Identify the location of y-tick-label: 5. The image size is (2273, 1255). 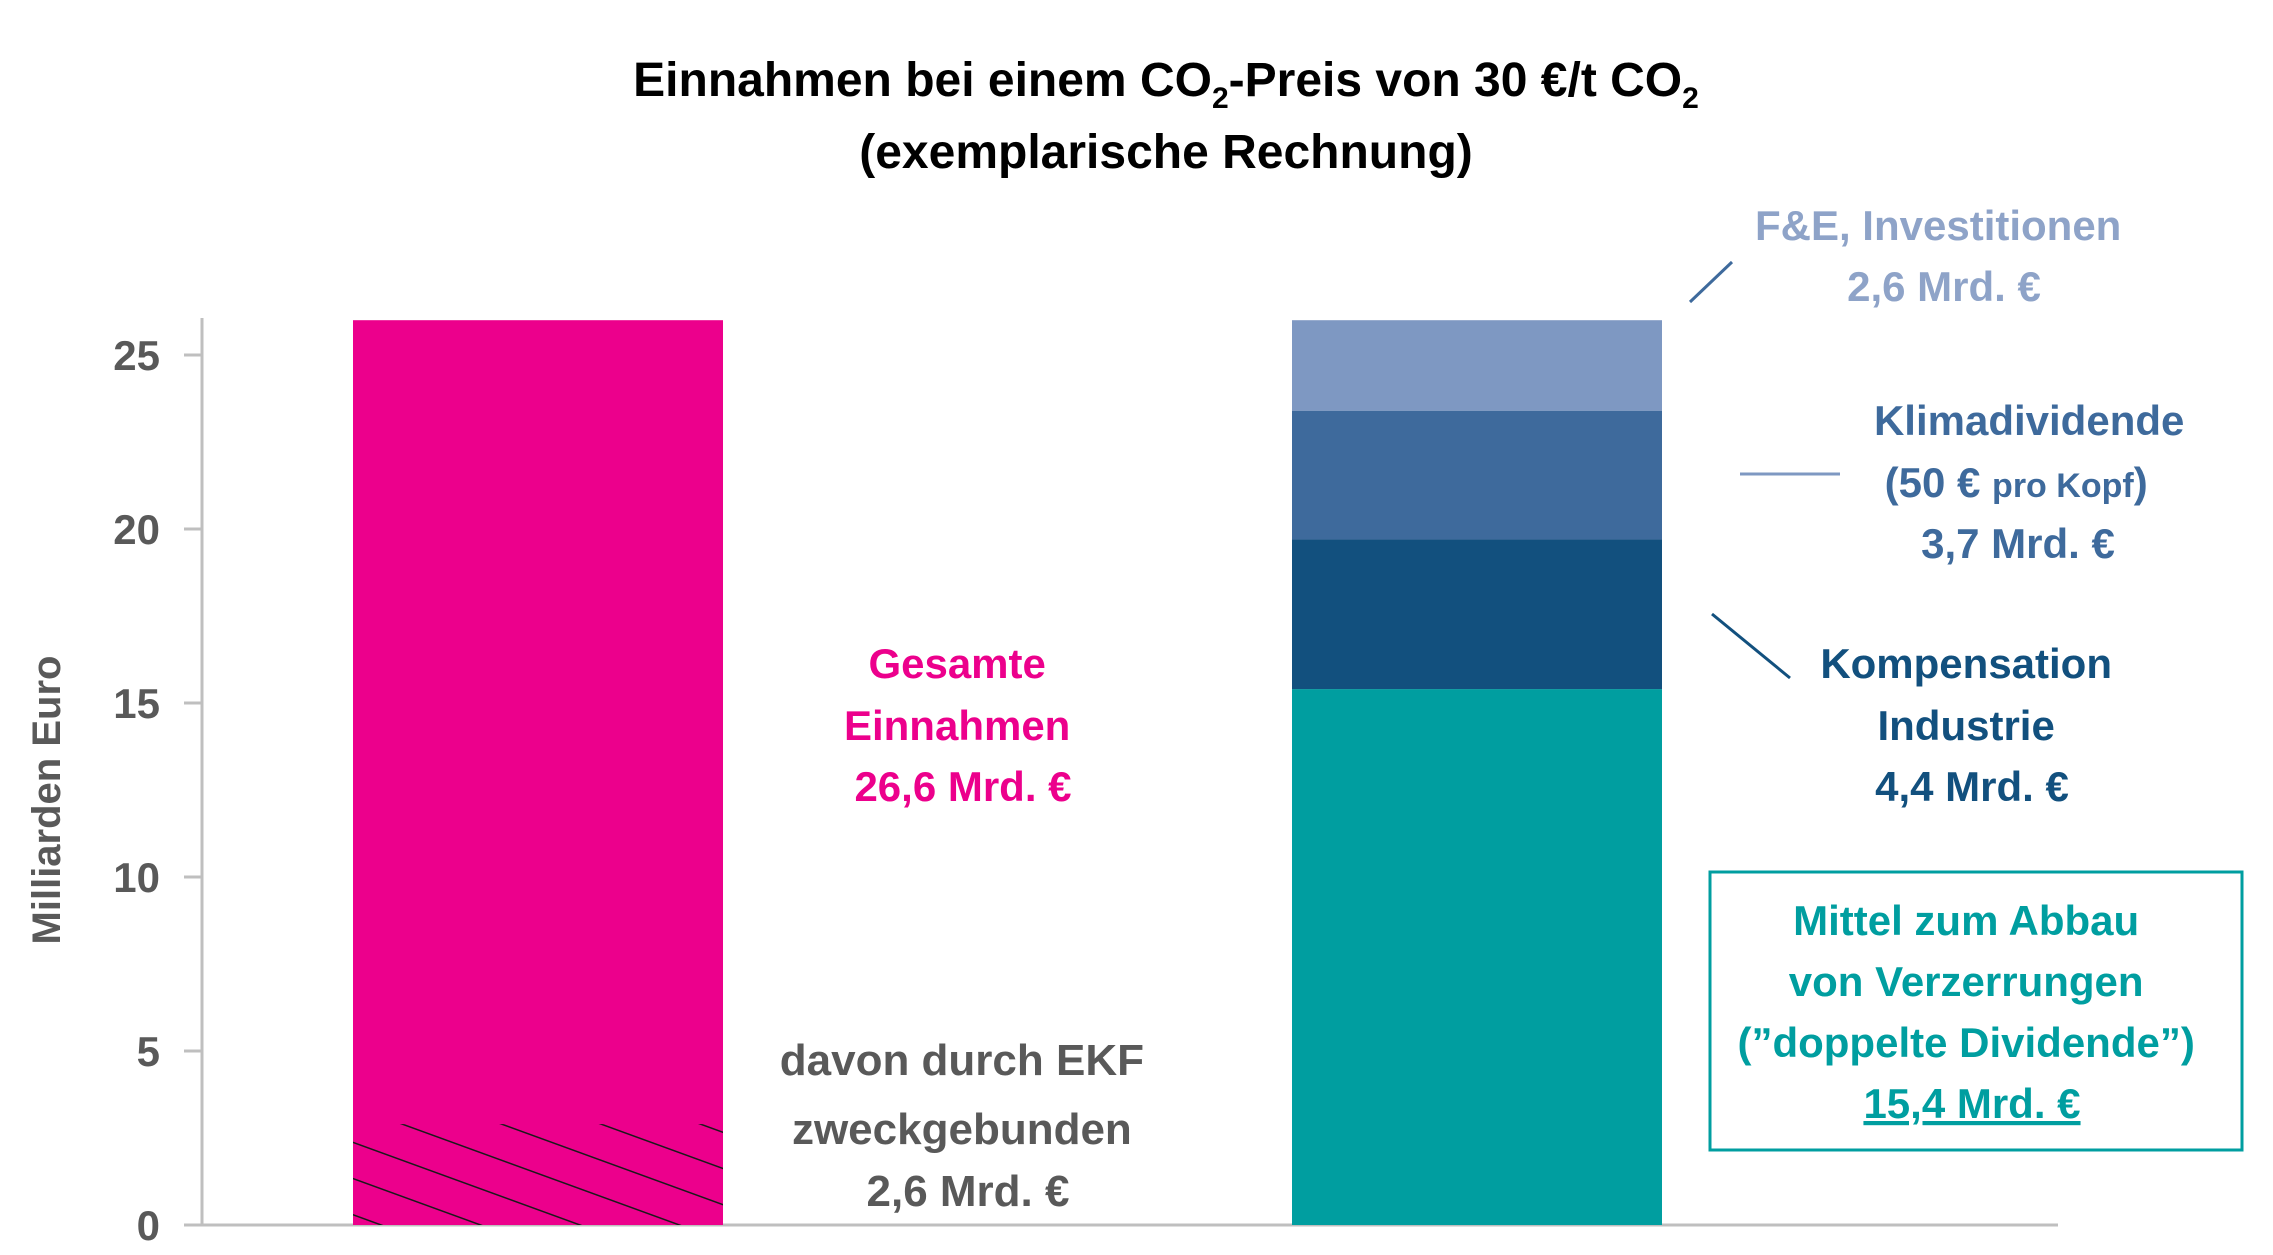
(148, 1051).